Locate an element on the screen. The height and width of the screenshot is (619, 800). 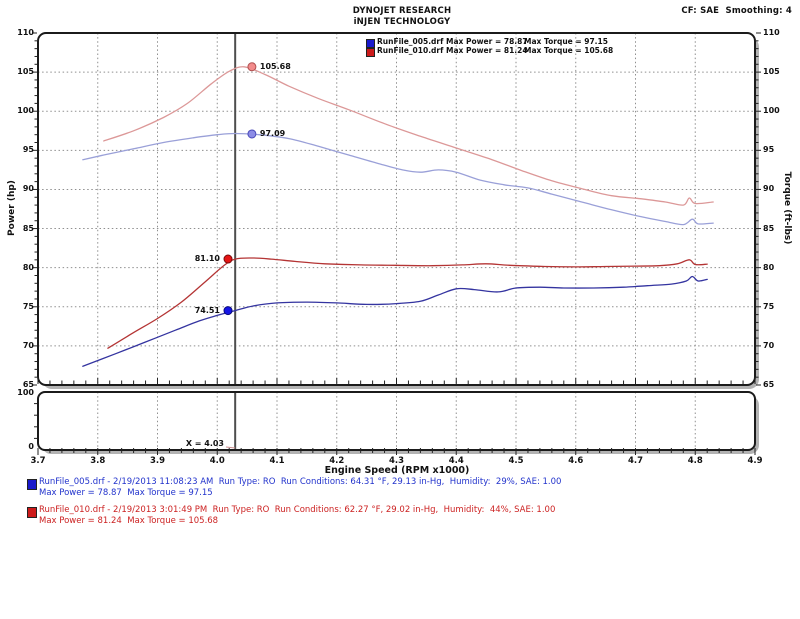
x-axis-tick-label: 4.6 is located at coordinates (576, 461).